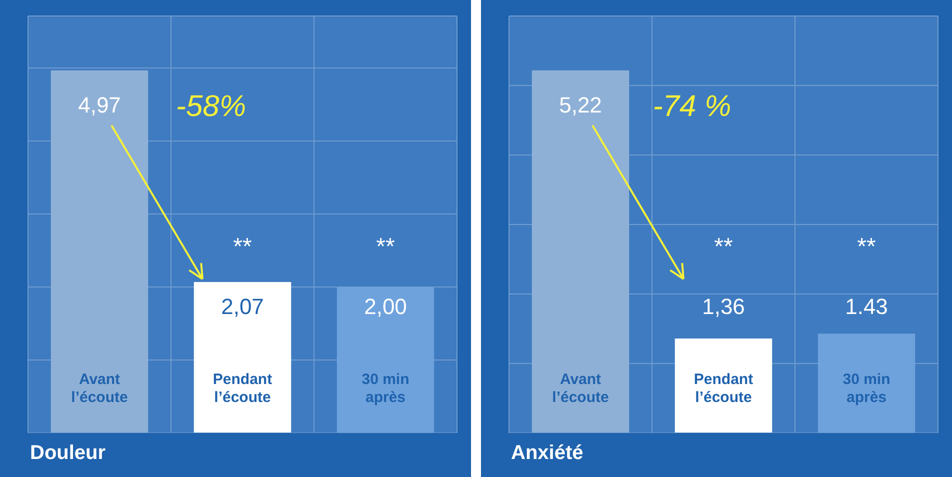  I want to click on annotation: -58%, so click(211, 107).